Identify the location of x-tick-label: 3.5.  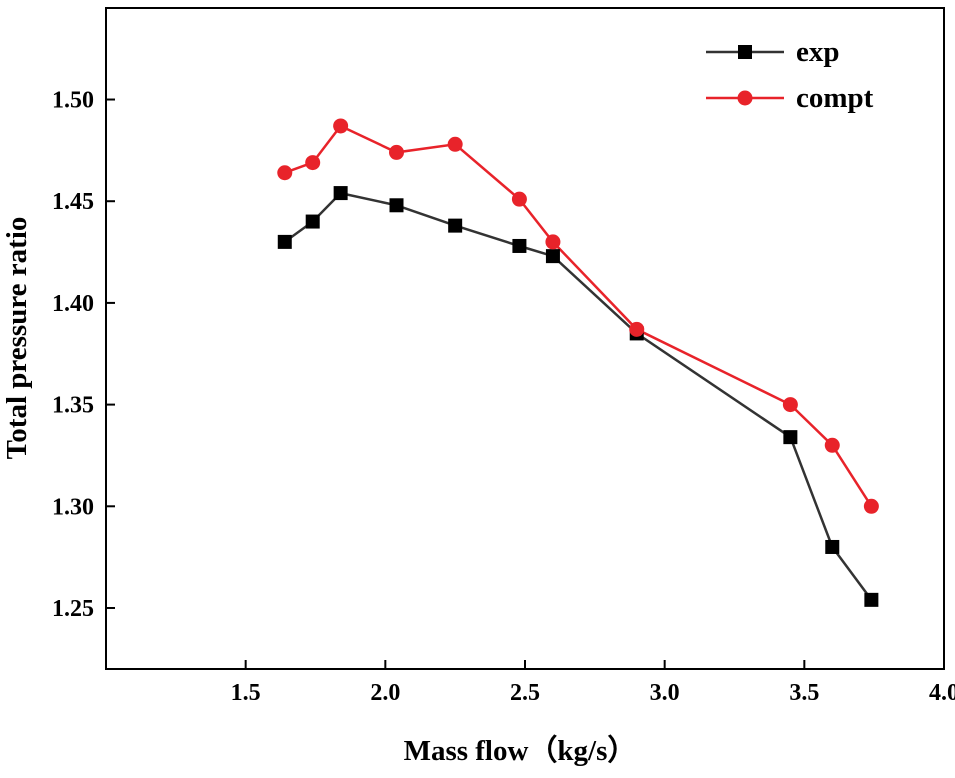
(804, 693).